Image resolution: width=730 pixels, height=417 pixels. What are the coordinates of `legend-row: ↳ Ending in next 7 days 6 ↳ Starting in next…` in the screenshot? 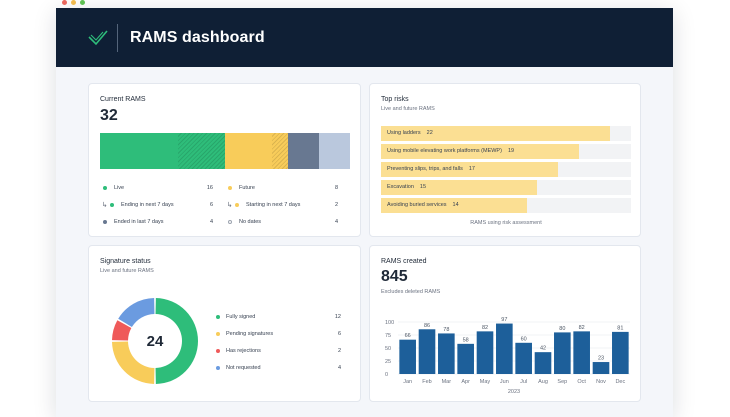 It's located at (225, 205).